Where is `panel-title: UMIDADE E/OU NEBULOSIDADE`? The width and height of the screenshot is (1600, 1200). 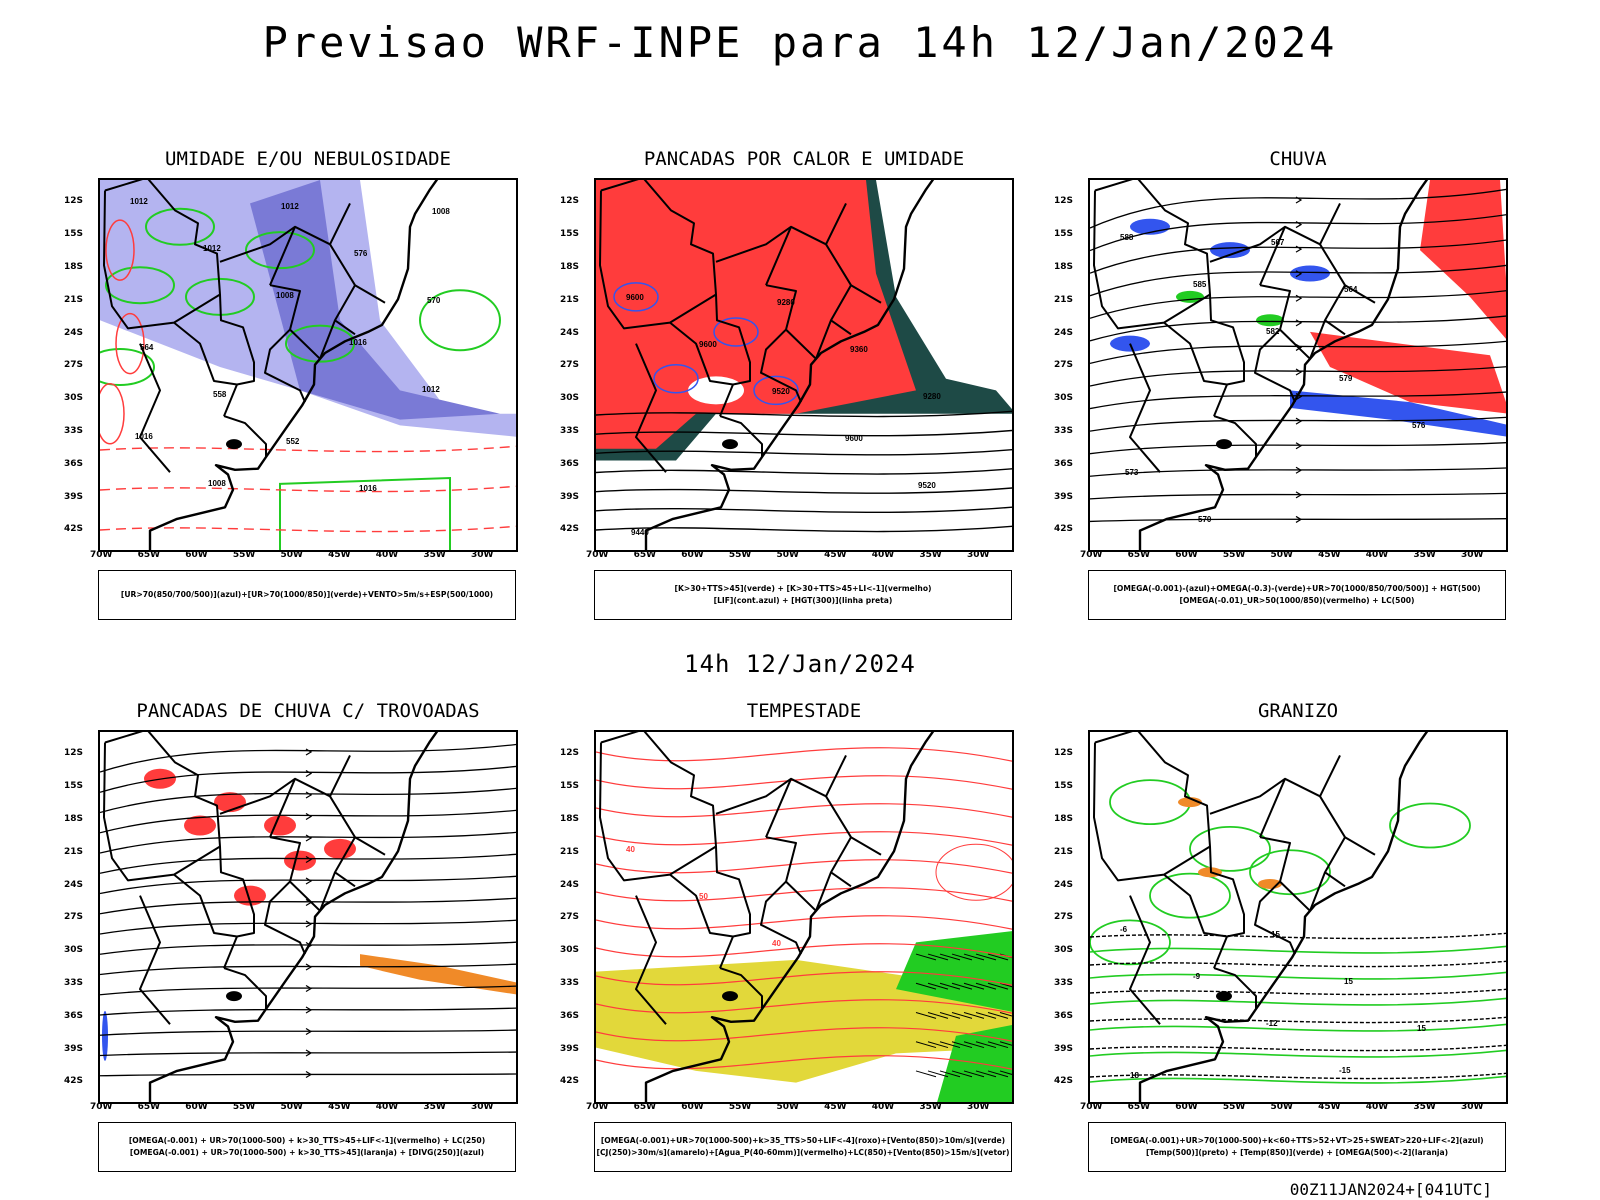 panel-title: UMIDADE E/OU NEBULOSIDADE is located at coordinates (308, 159).